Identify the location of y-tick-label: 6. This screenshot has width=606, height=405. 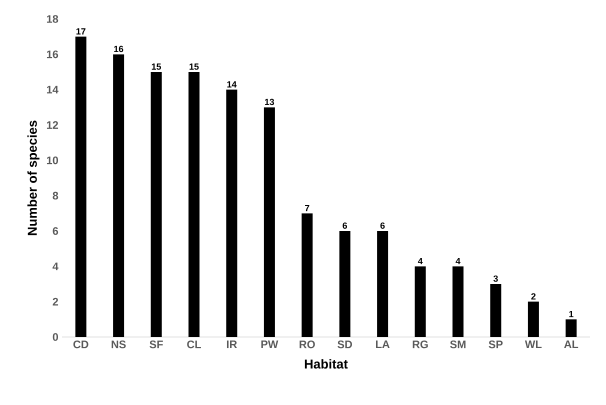
(55, 231).